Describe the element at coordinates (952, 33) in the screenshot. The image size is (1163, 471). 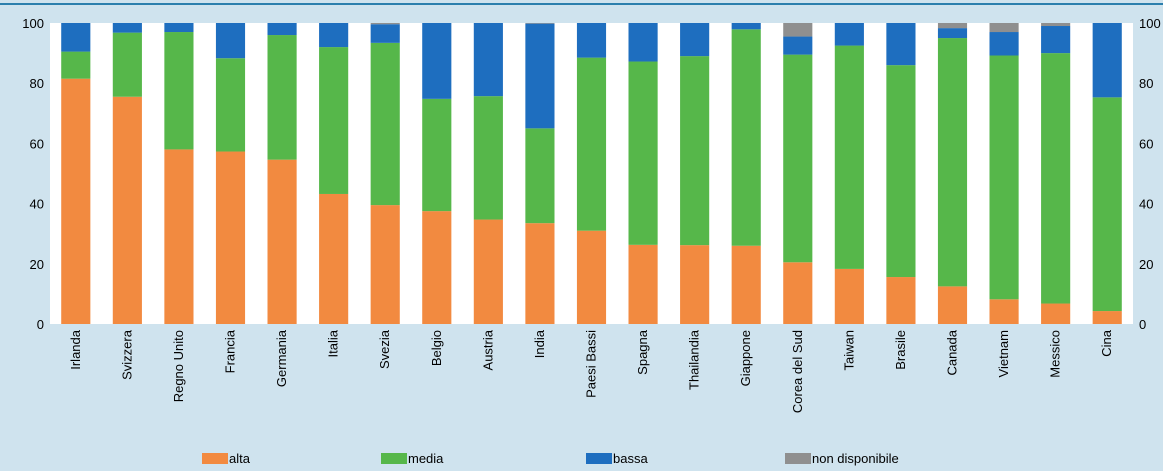
I see `bar-bassa-canada` at that location.